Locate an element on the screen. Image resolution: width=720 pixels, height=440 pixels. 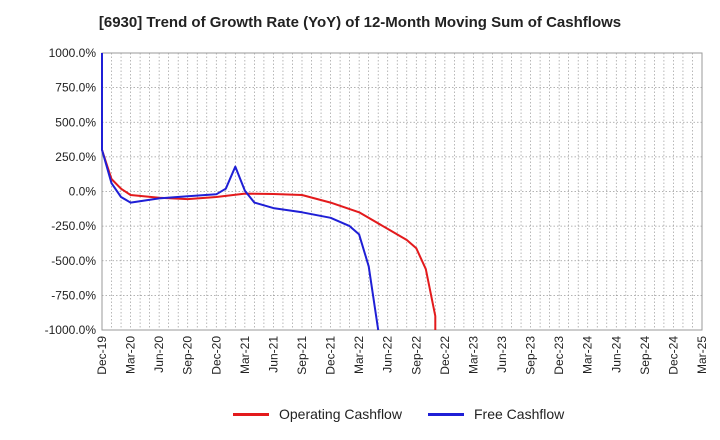
x-tick-label: Jun-24 is located at coordinates (616, 354).